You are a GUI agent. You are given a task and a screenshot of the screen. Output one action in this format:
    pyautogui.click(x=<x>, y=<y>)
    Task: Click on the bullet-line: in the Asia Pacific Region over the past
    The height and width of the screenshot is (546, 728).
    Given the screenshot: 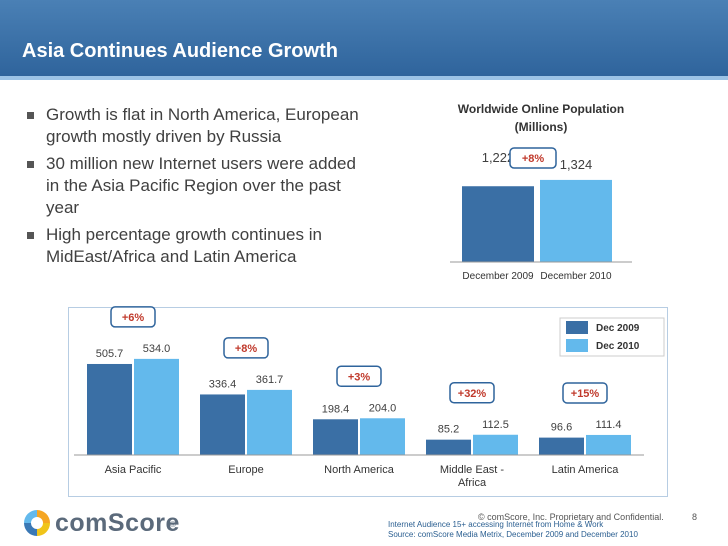 What is the action you would take?
    pyautogui.click(x=193, y=185)
    